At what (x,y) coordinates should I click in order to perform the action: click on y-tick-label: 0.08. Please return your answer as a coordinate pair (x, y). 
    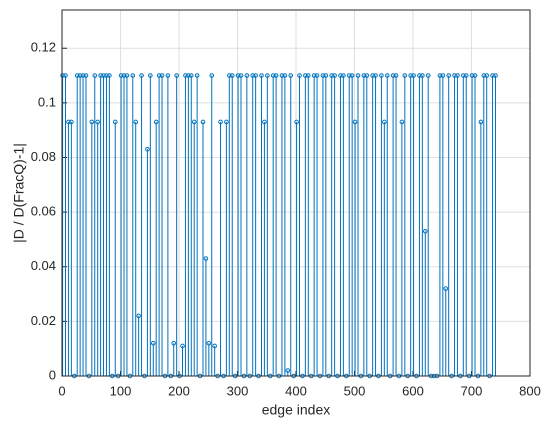
    Looking at the image, I should click on (43, 156).